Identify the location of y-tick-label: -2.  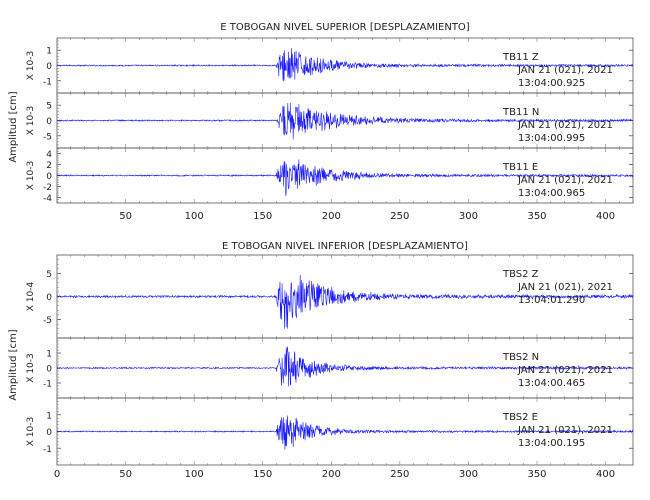
(47, 188).